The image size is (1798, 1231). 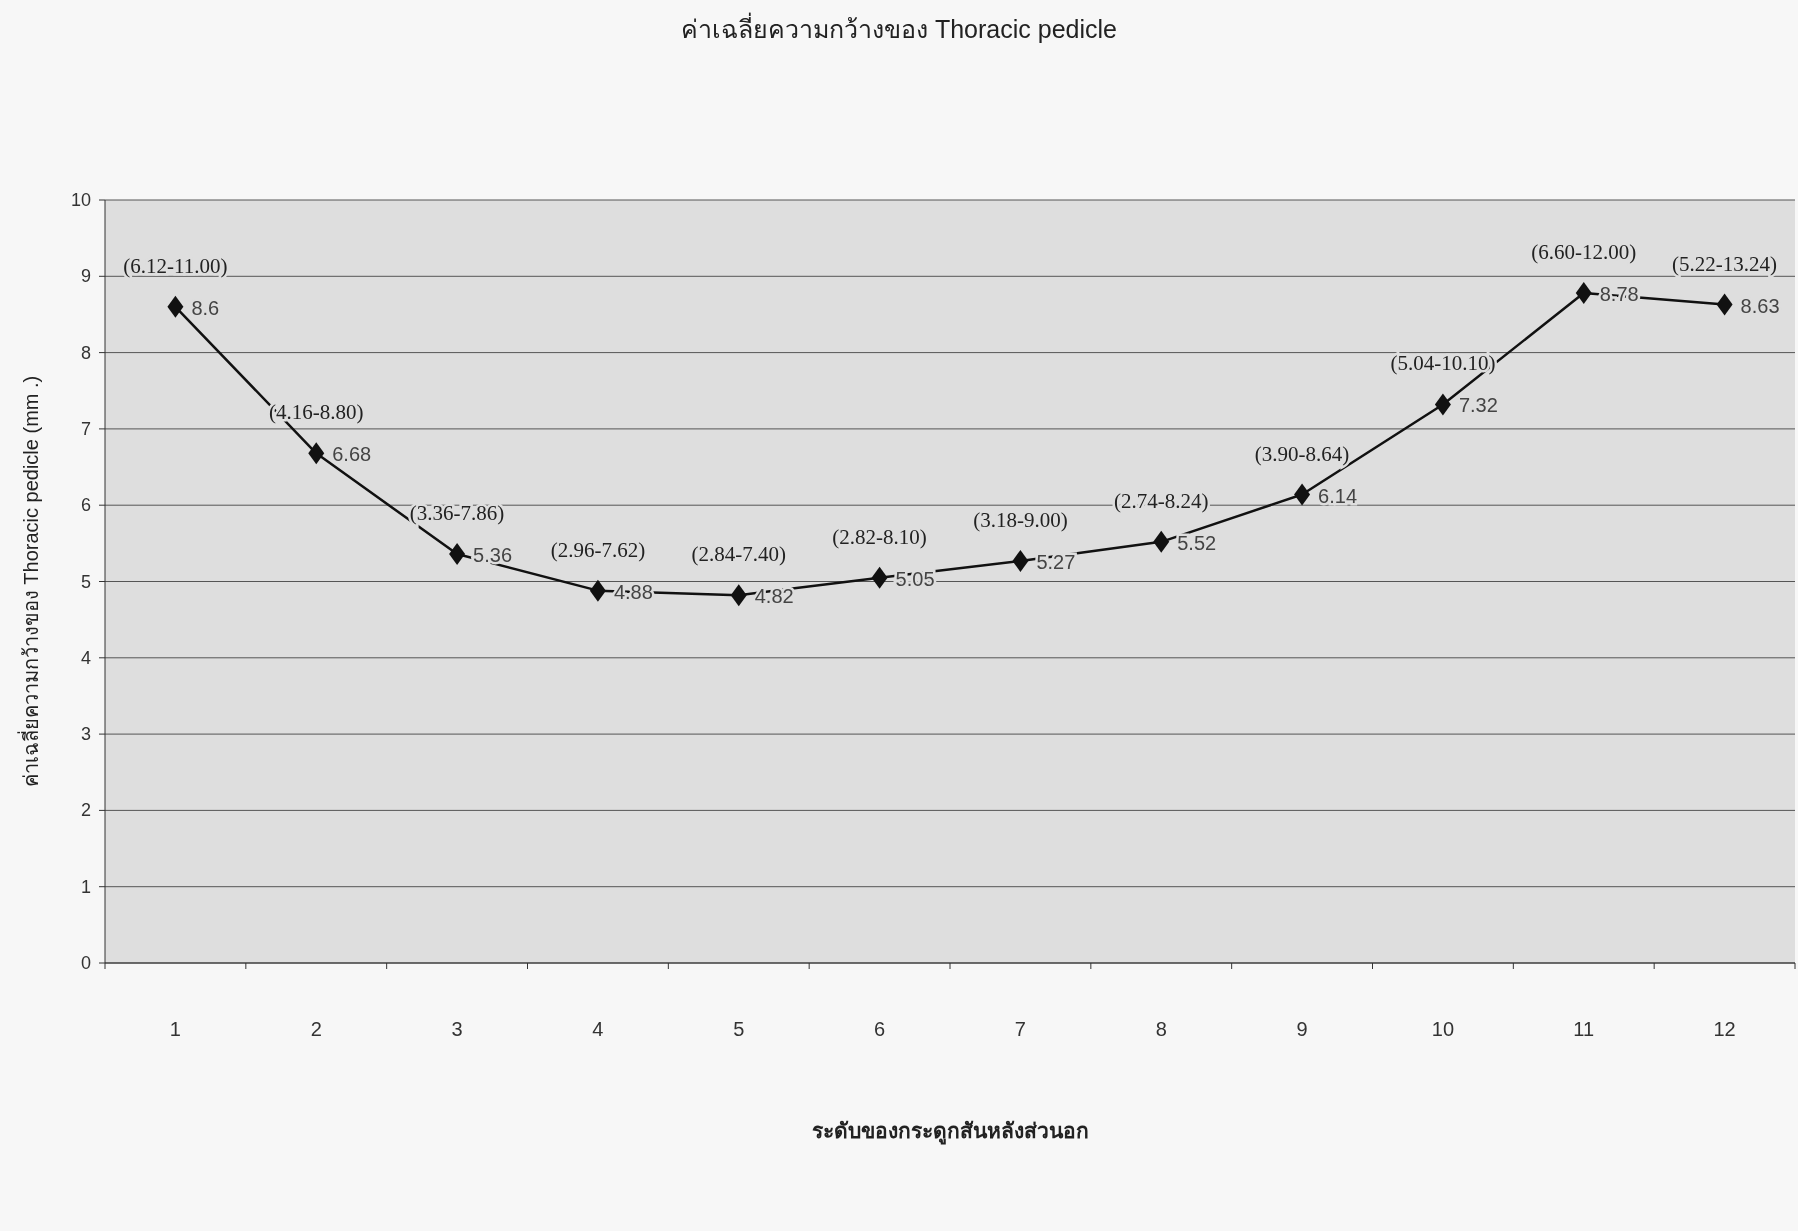 What do you see at coordinates (85, 657) in the screenshot?
I see `y-tick-label: 4` at bounding box center [85, 657].